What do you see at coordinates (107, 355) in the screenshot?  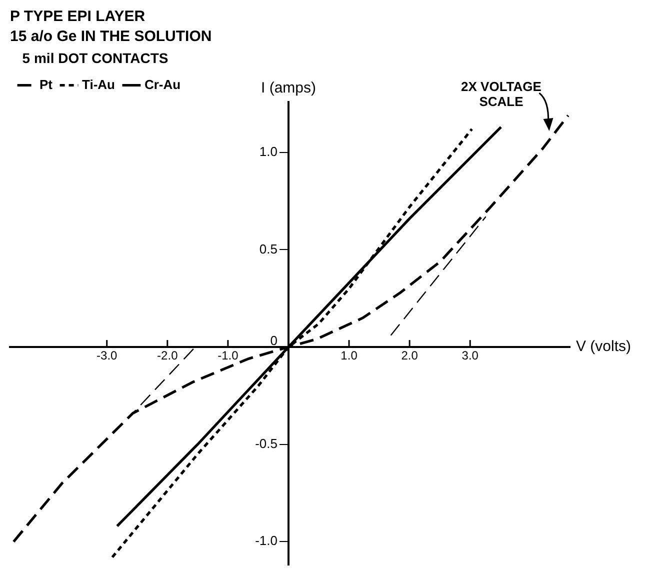 I see `x-tick-label: -3.0` at bounding box center [107, 355].